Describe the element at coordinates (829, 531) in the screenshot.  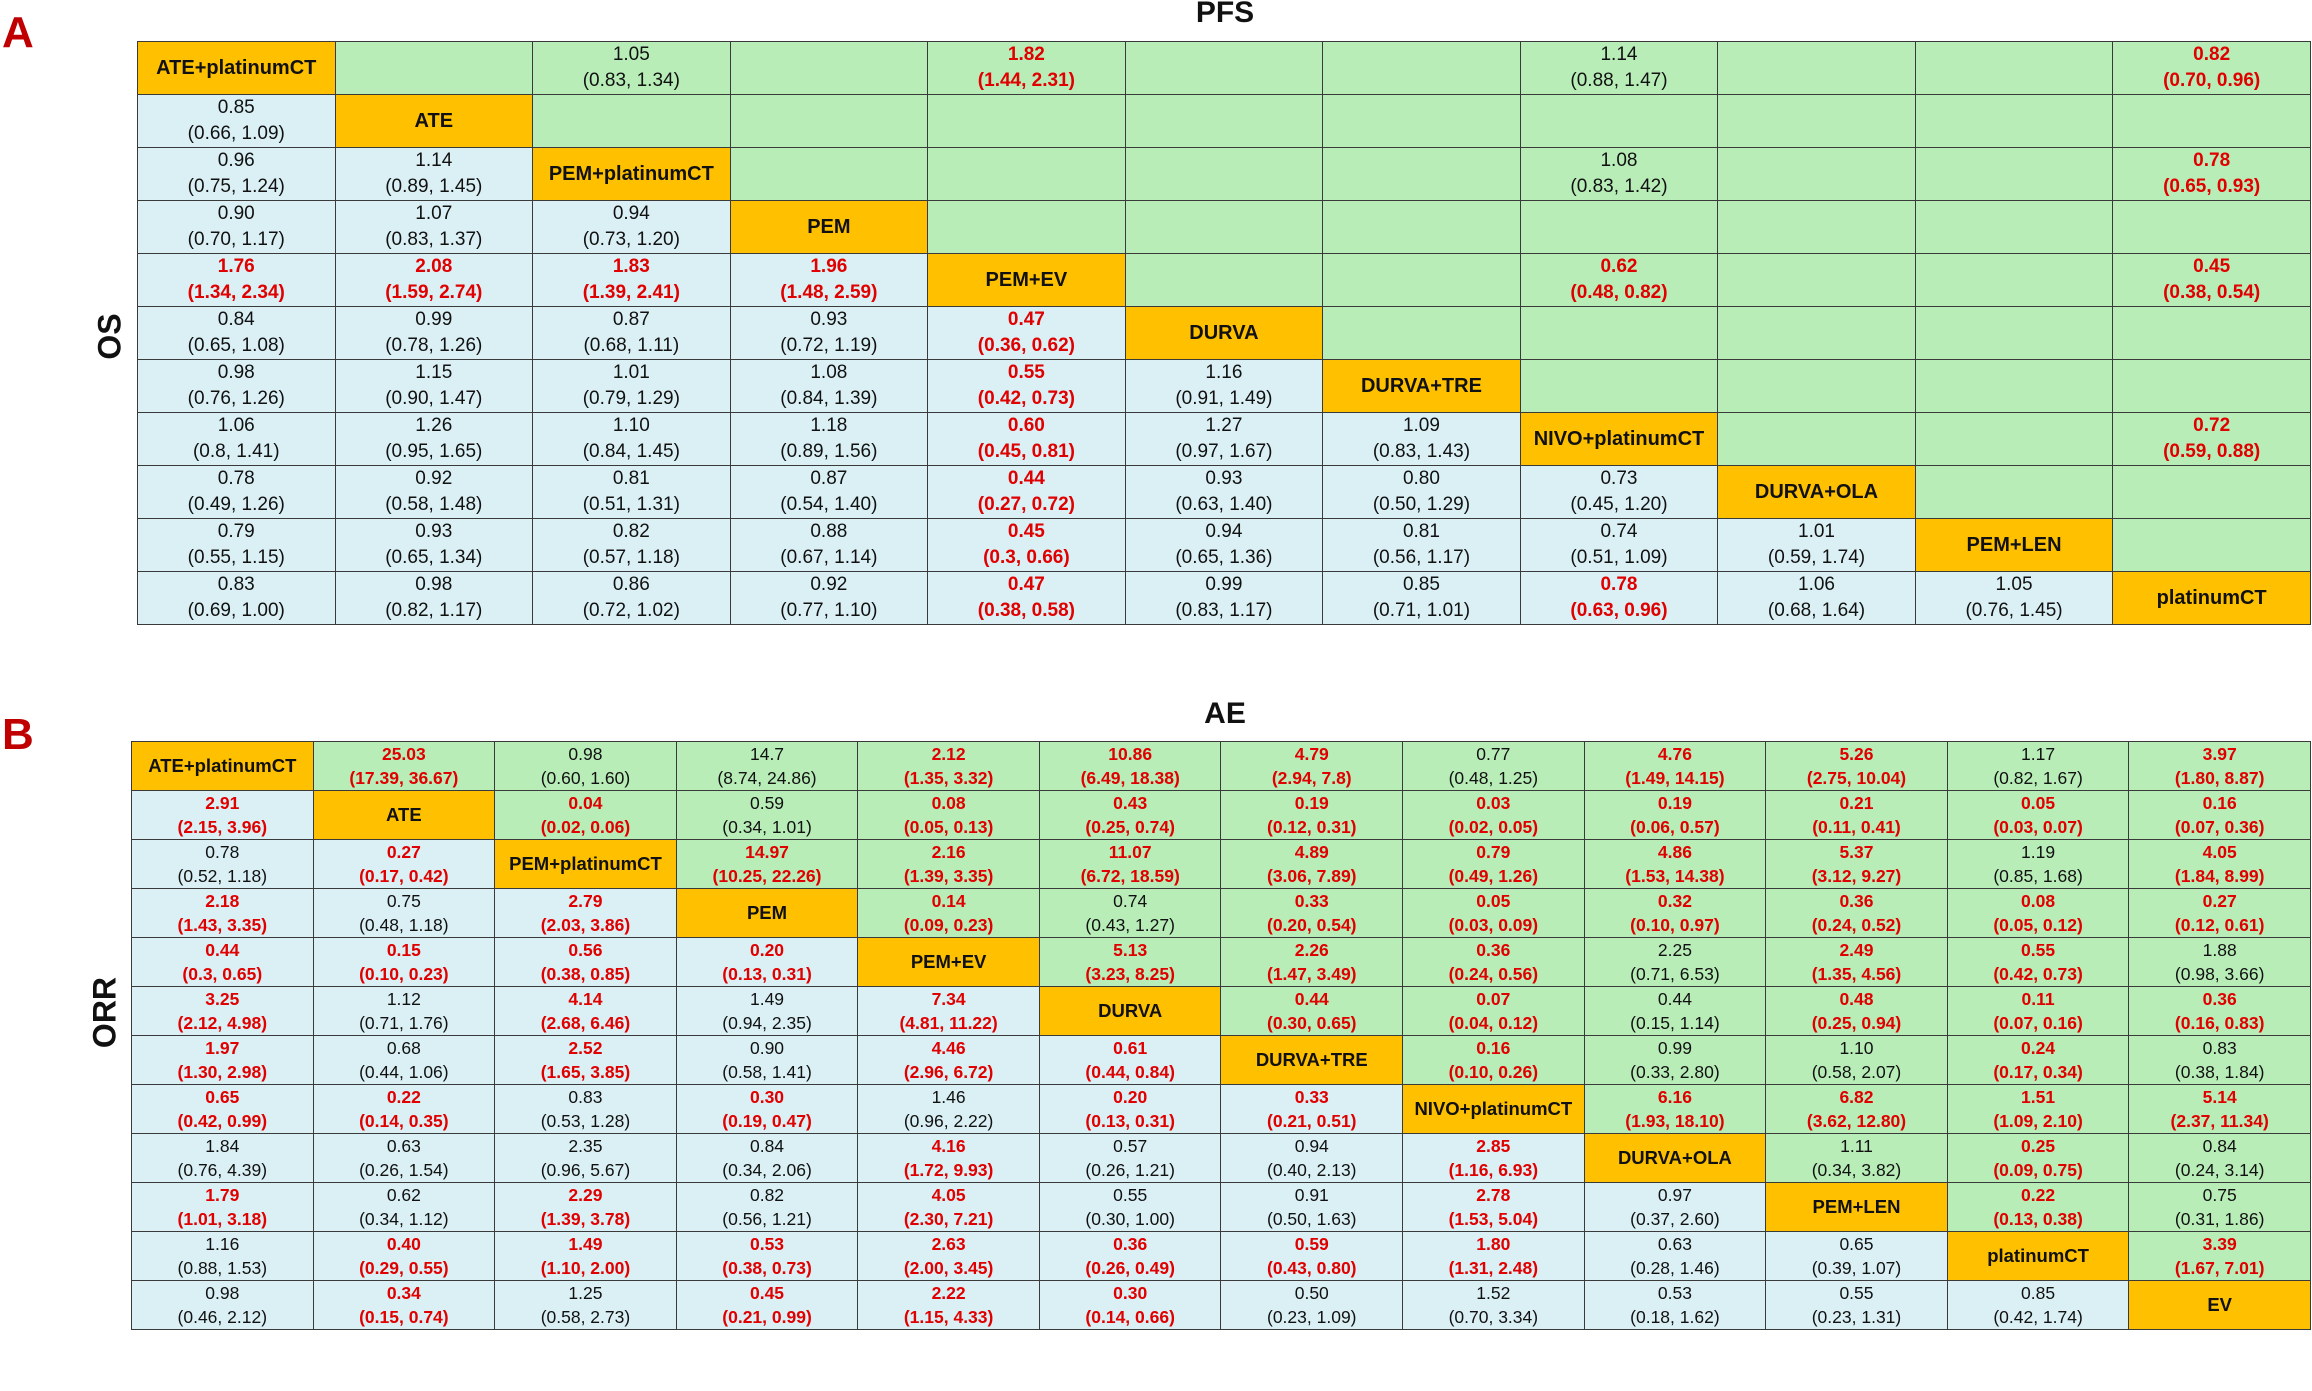
I see `effect-estimate: 0.88` at that location.